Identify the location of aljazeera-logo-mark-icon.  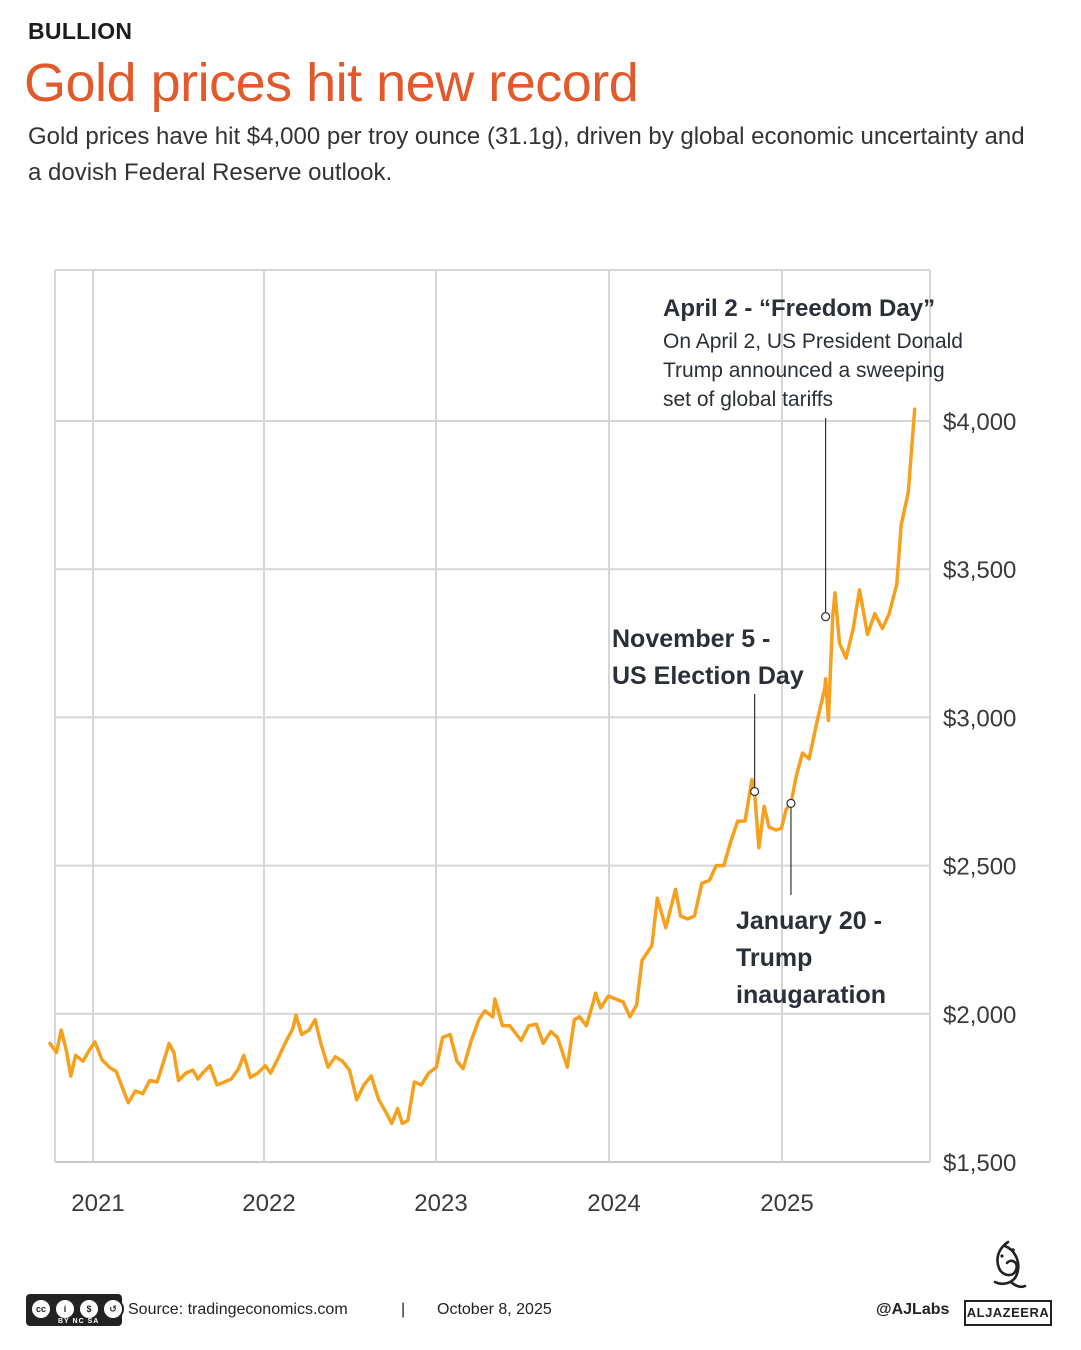
(1010, 1264).